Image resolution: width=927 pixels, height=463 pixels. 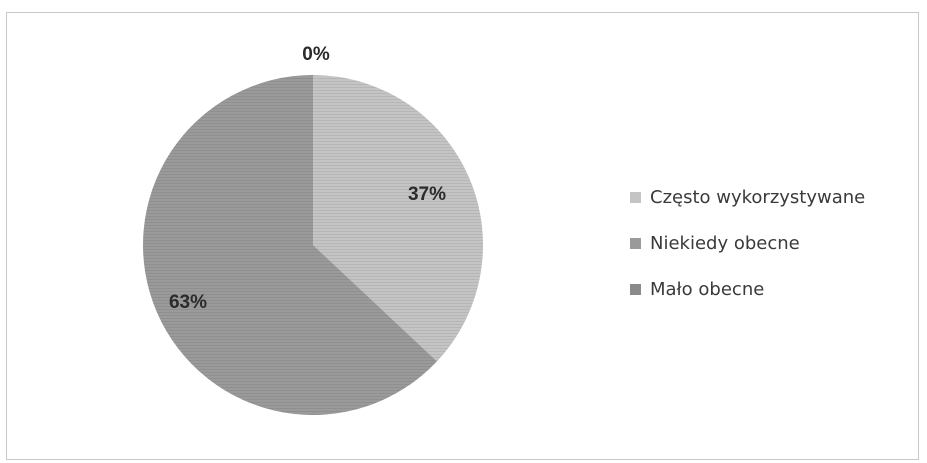 I want to click on data-label-rarely: 0%, so click(x=316, y=54).